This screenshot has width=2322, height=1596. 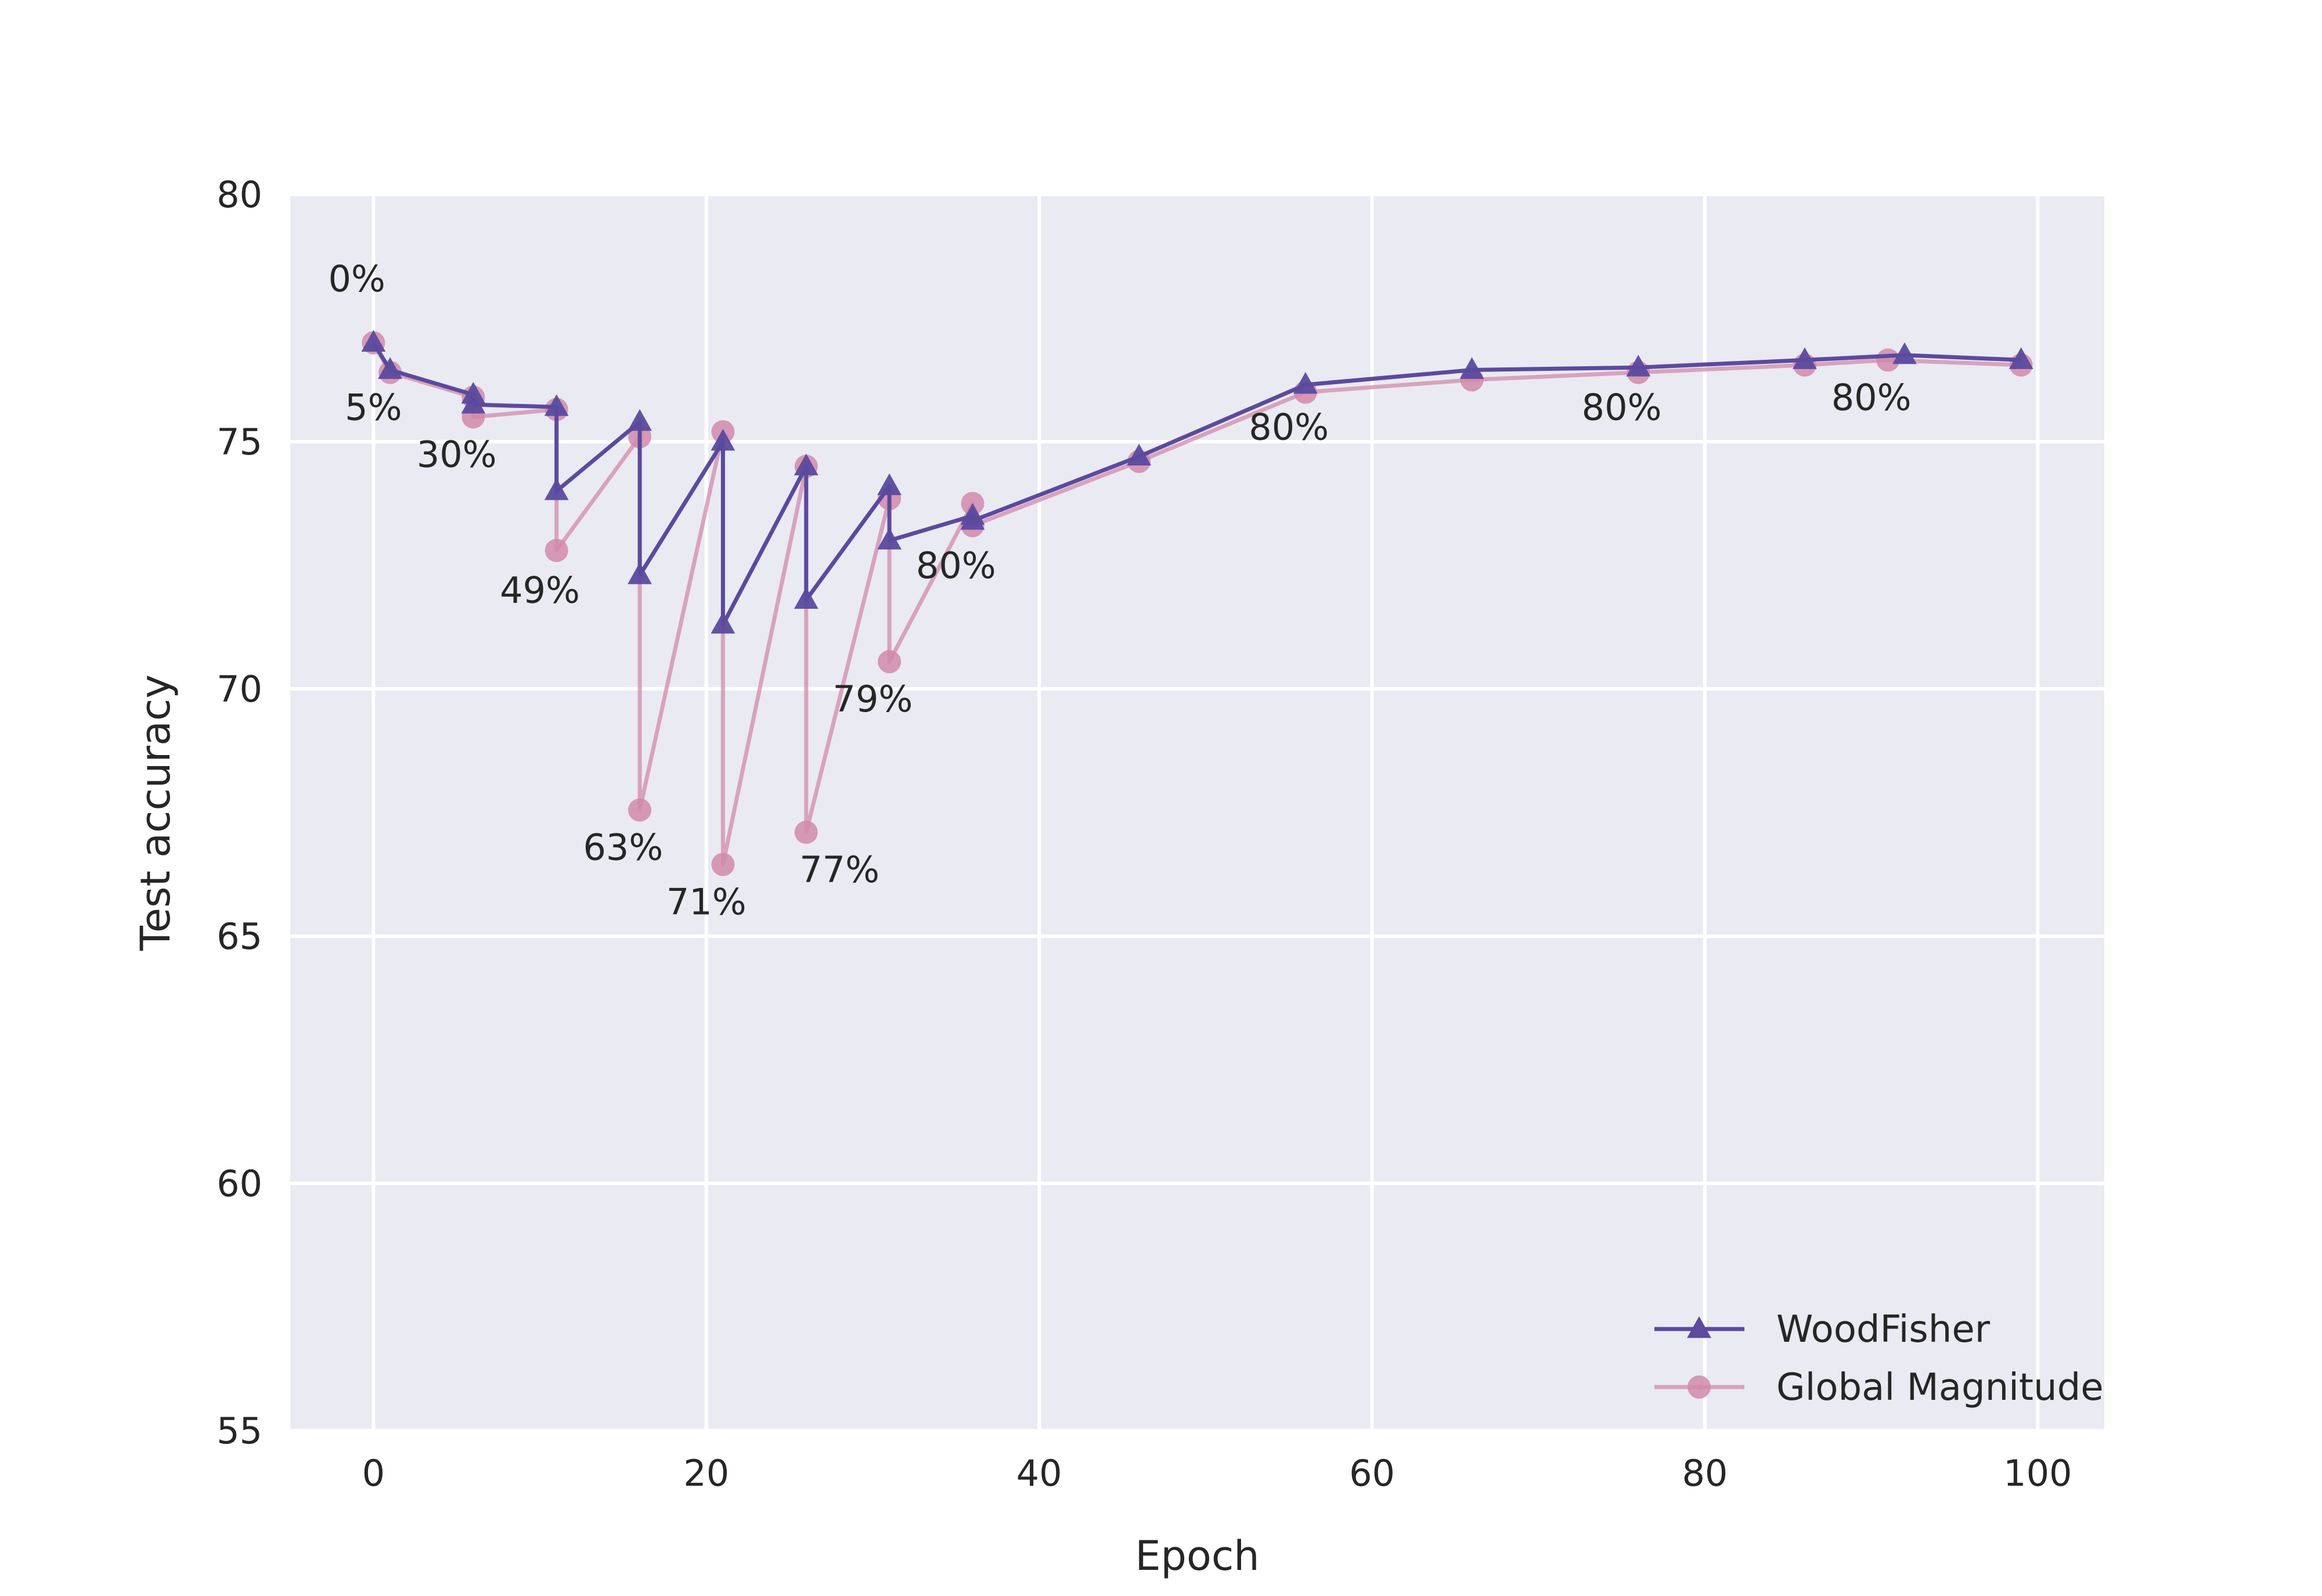 I want to click on legend-label: Global Magnitude, so click(x=1940, y=1388).